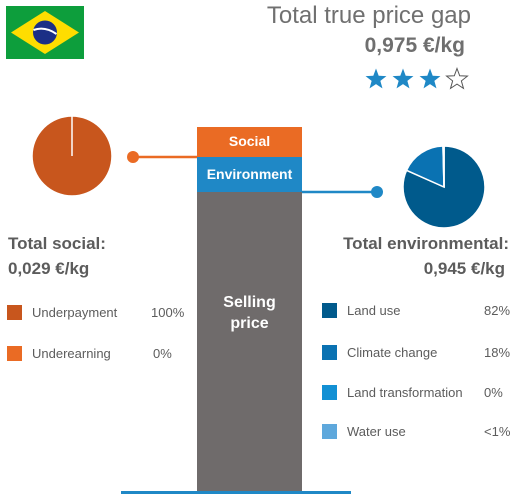  Describe the element at coordinates (497, 431) in the screenshot. I see `legend-pct-water-use: <1%` at that location.